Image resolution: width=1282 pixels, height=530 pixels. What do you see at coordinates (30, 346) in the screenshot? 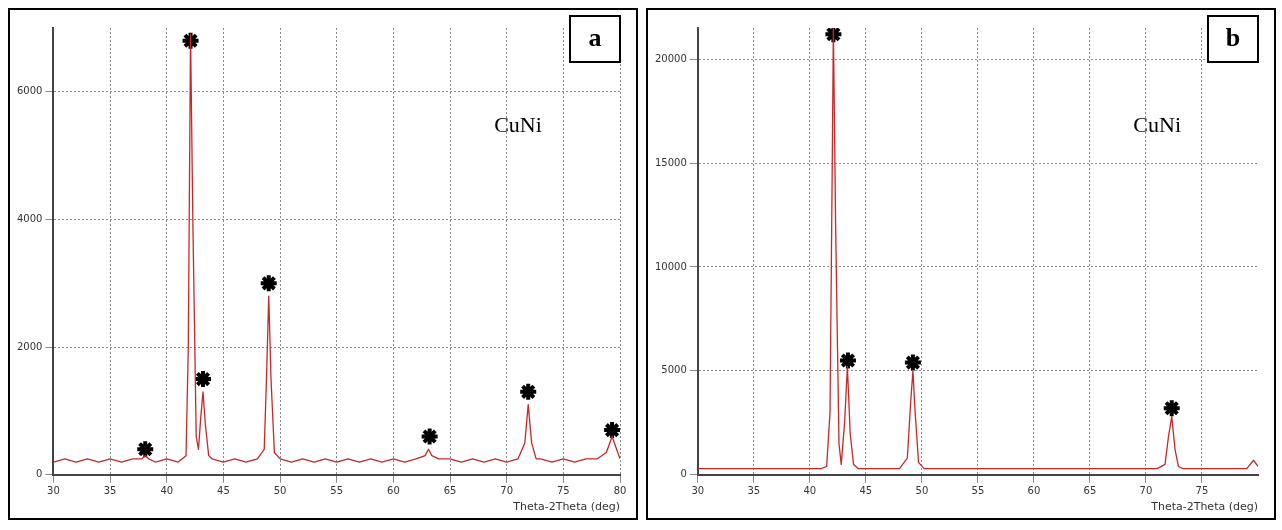
I see `y-tick-label: 2000` at bounding box center [30, 346].